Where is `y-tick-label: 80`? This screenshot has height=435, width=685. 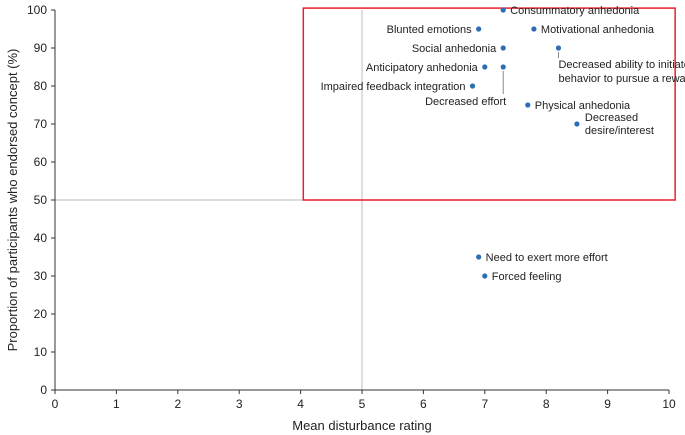 y-tick-label: 80 is located at coordinates (41, 86).